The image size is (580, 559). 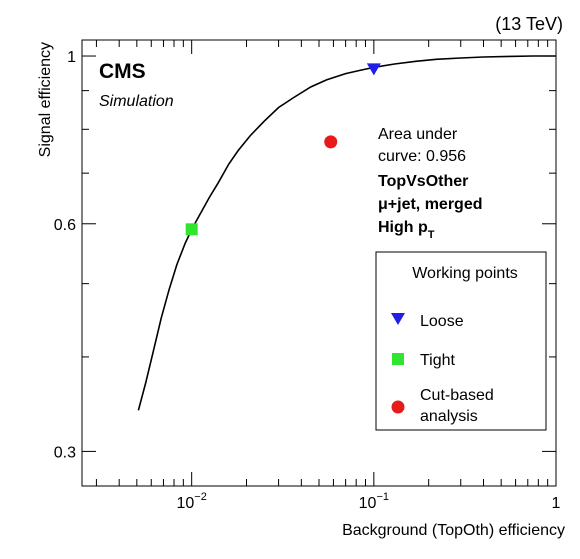 I want to click on legend-label-cut-based-1: Cut-based, so click(x=457, y=395).